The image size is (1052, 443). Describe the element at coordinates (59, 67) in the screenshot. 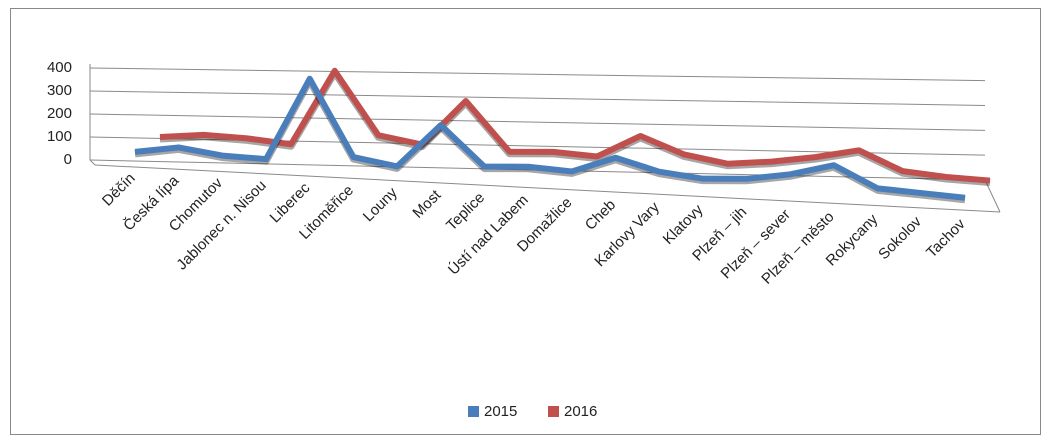

I see `y-tick-label: 400` at that location.